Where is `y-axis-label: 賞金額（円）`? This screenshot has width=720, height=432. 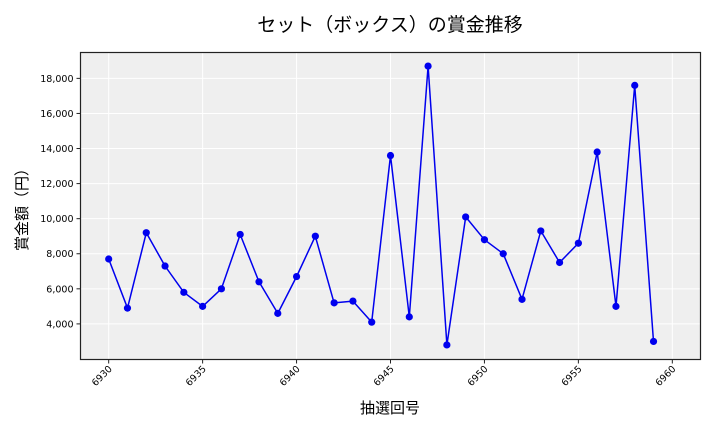 y-axis-label: 賞金額（円） is located at coordinates (22, 206).